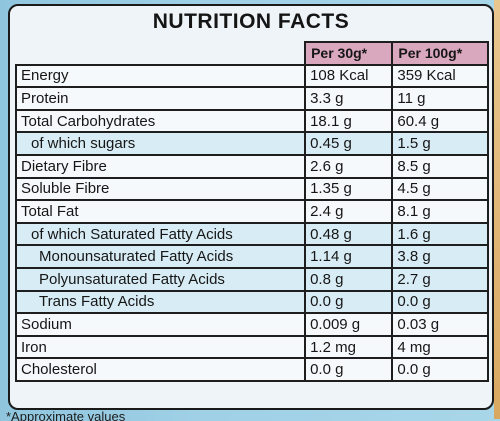 Image resolution: width=500 pixels, height=421 pixels. What do you see at coordinates (160, 211) in the screenshot?
I see `nutrient-name: Total Fat` at bounding box center [160, 211].